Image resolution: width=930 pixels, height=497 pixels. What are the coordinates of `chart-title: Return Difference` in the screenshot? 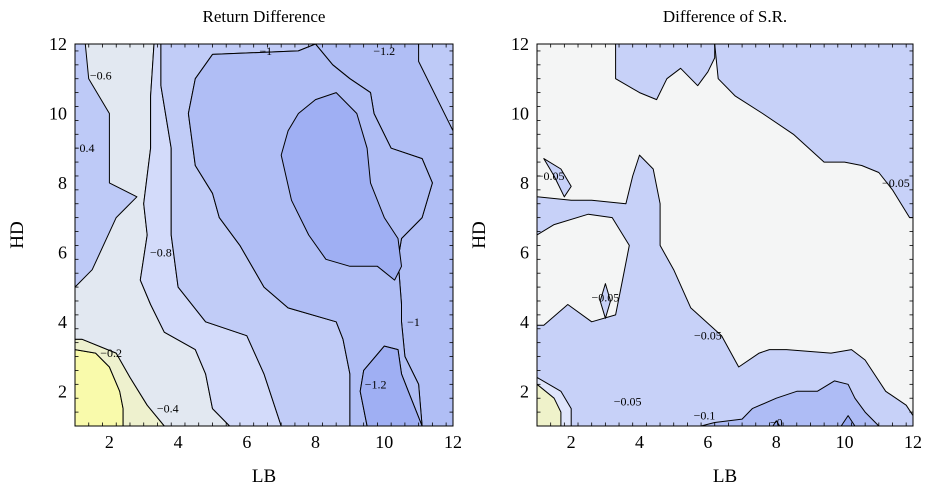 It's located at (264, 16).